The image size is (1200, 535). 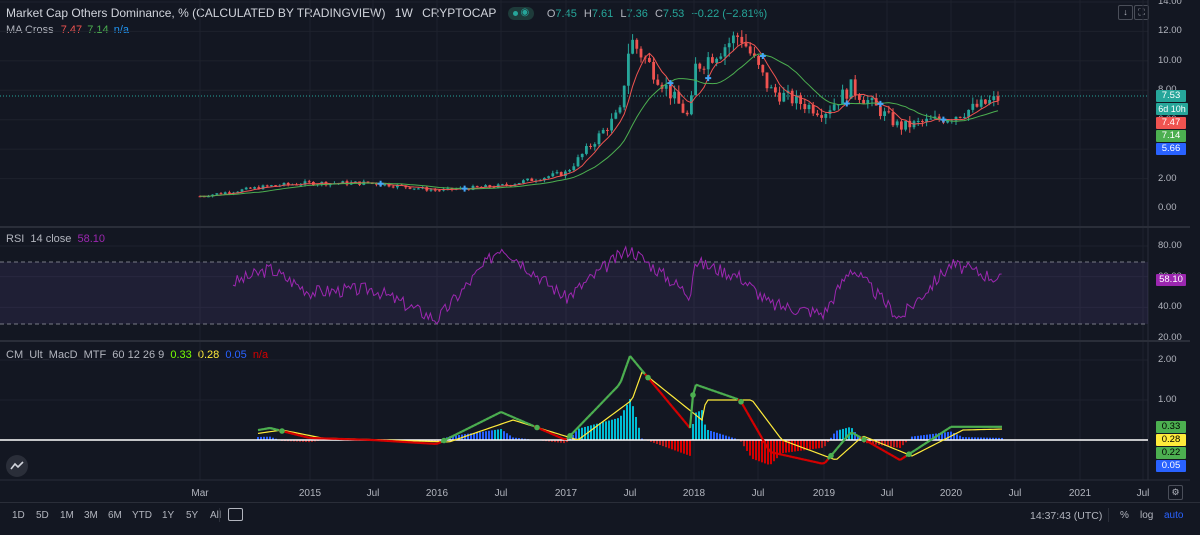 I want to click on range-button-5d: 5D, so click(x=42, y=515).